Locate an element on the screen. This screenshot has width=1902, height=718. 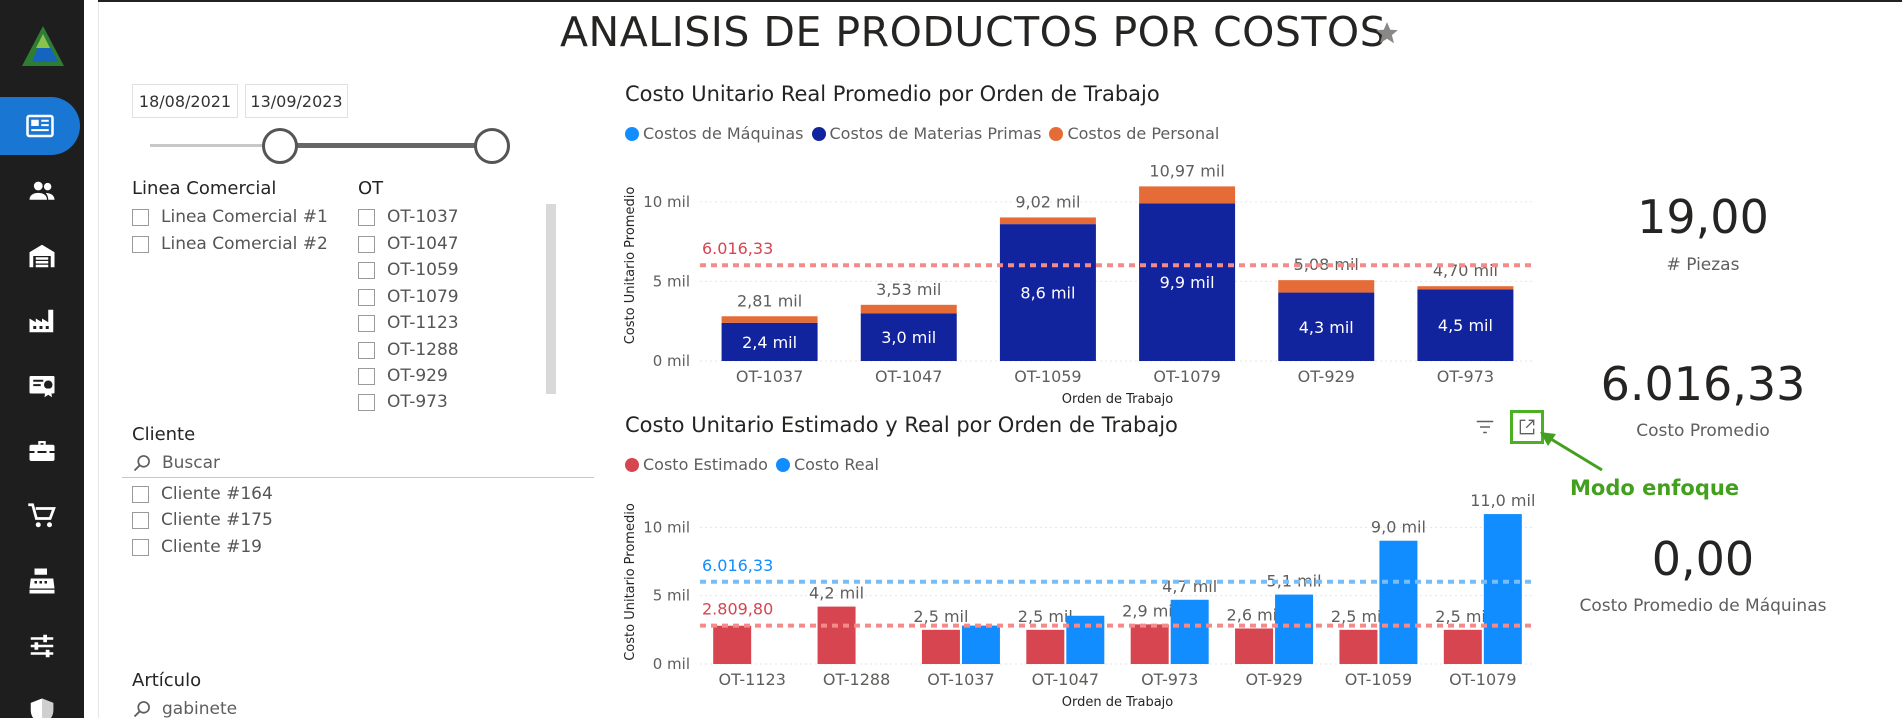
nav-item-settings is located at coordinates (42, 646).